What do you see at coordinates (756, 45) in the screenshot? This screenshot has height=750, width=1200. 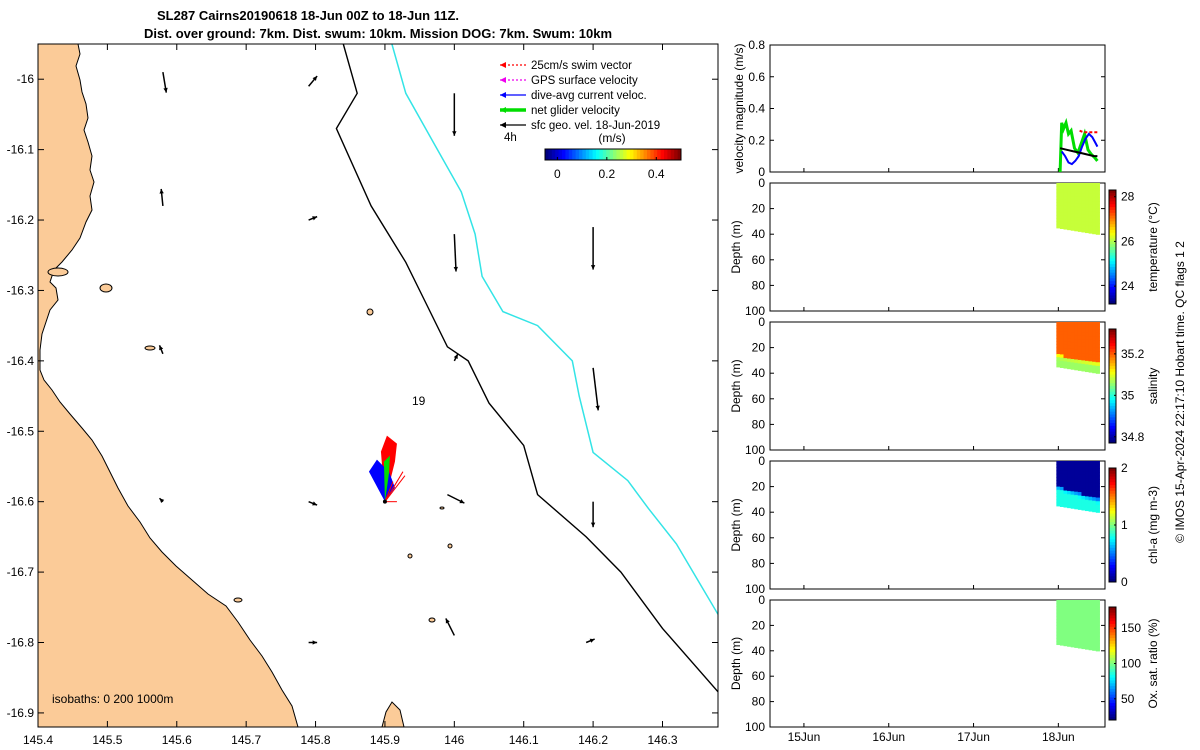 I see `y-tick-label: 0.8` at bounding box center [756, 45].